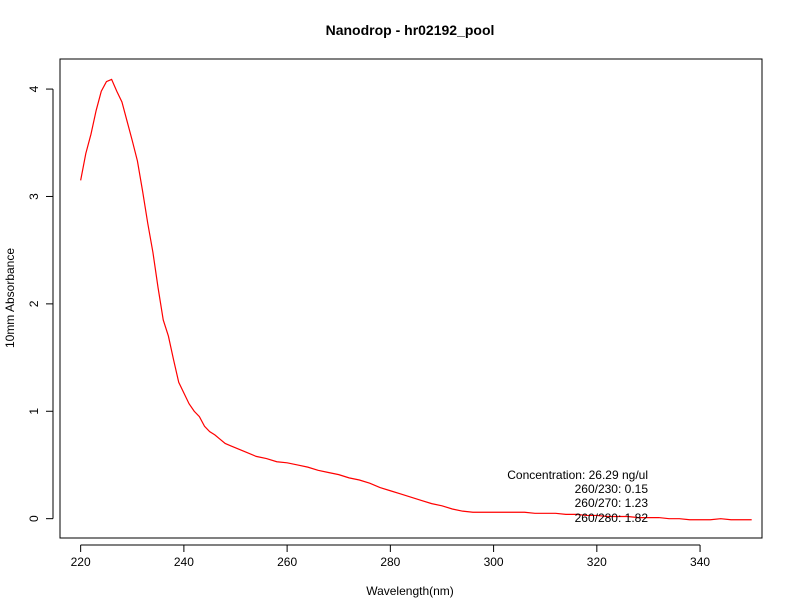  Describe the element at coordinates (700, 562) in the screenshot. I see `x-tick-label: 340` at that location.